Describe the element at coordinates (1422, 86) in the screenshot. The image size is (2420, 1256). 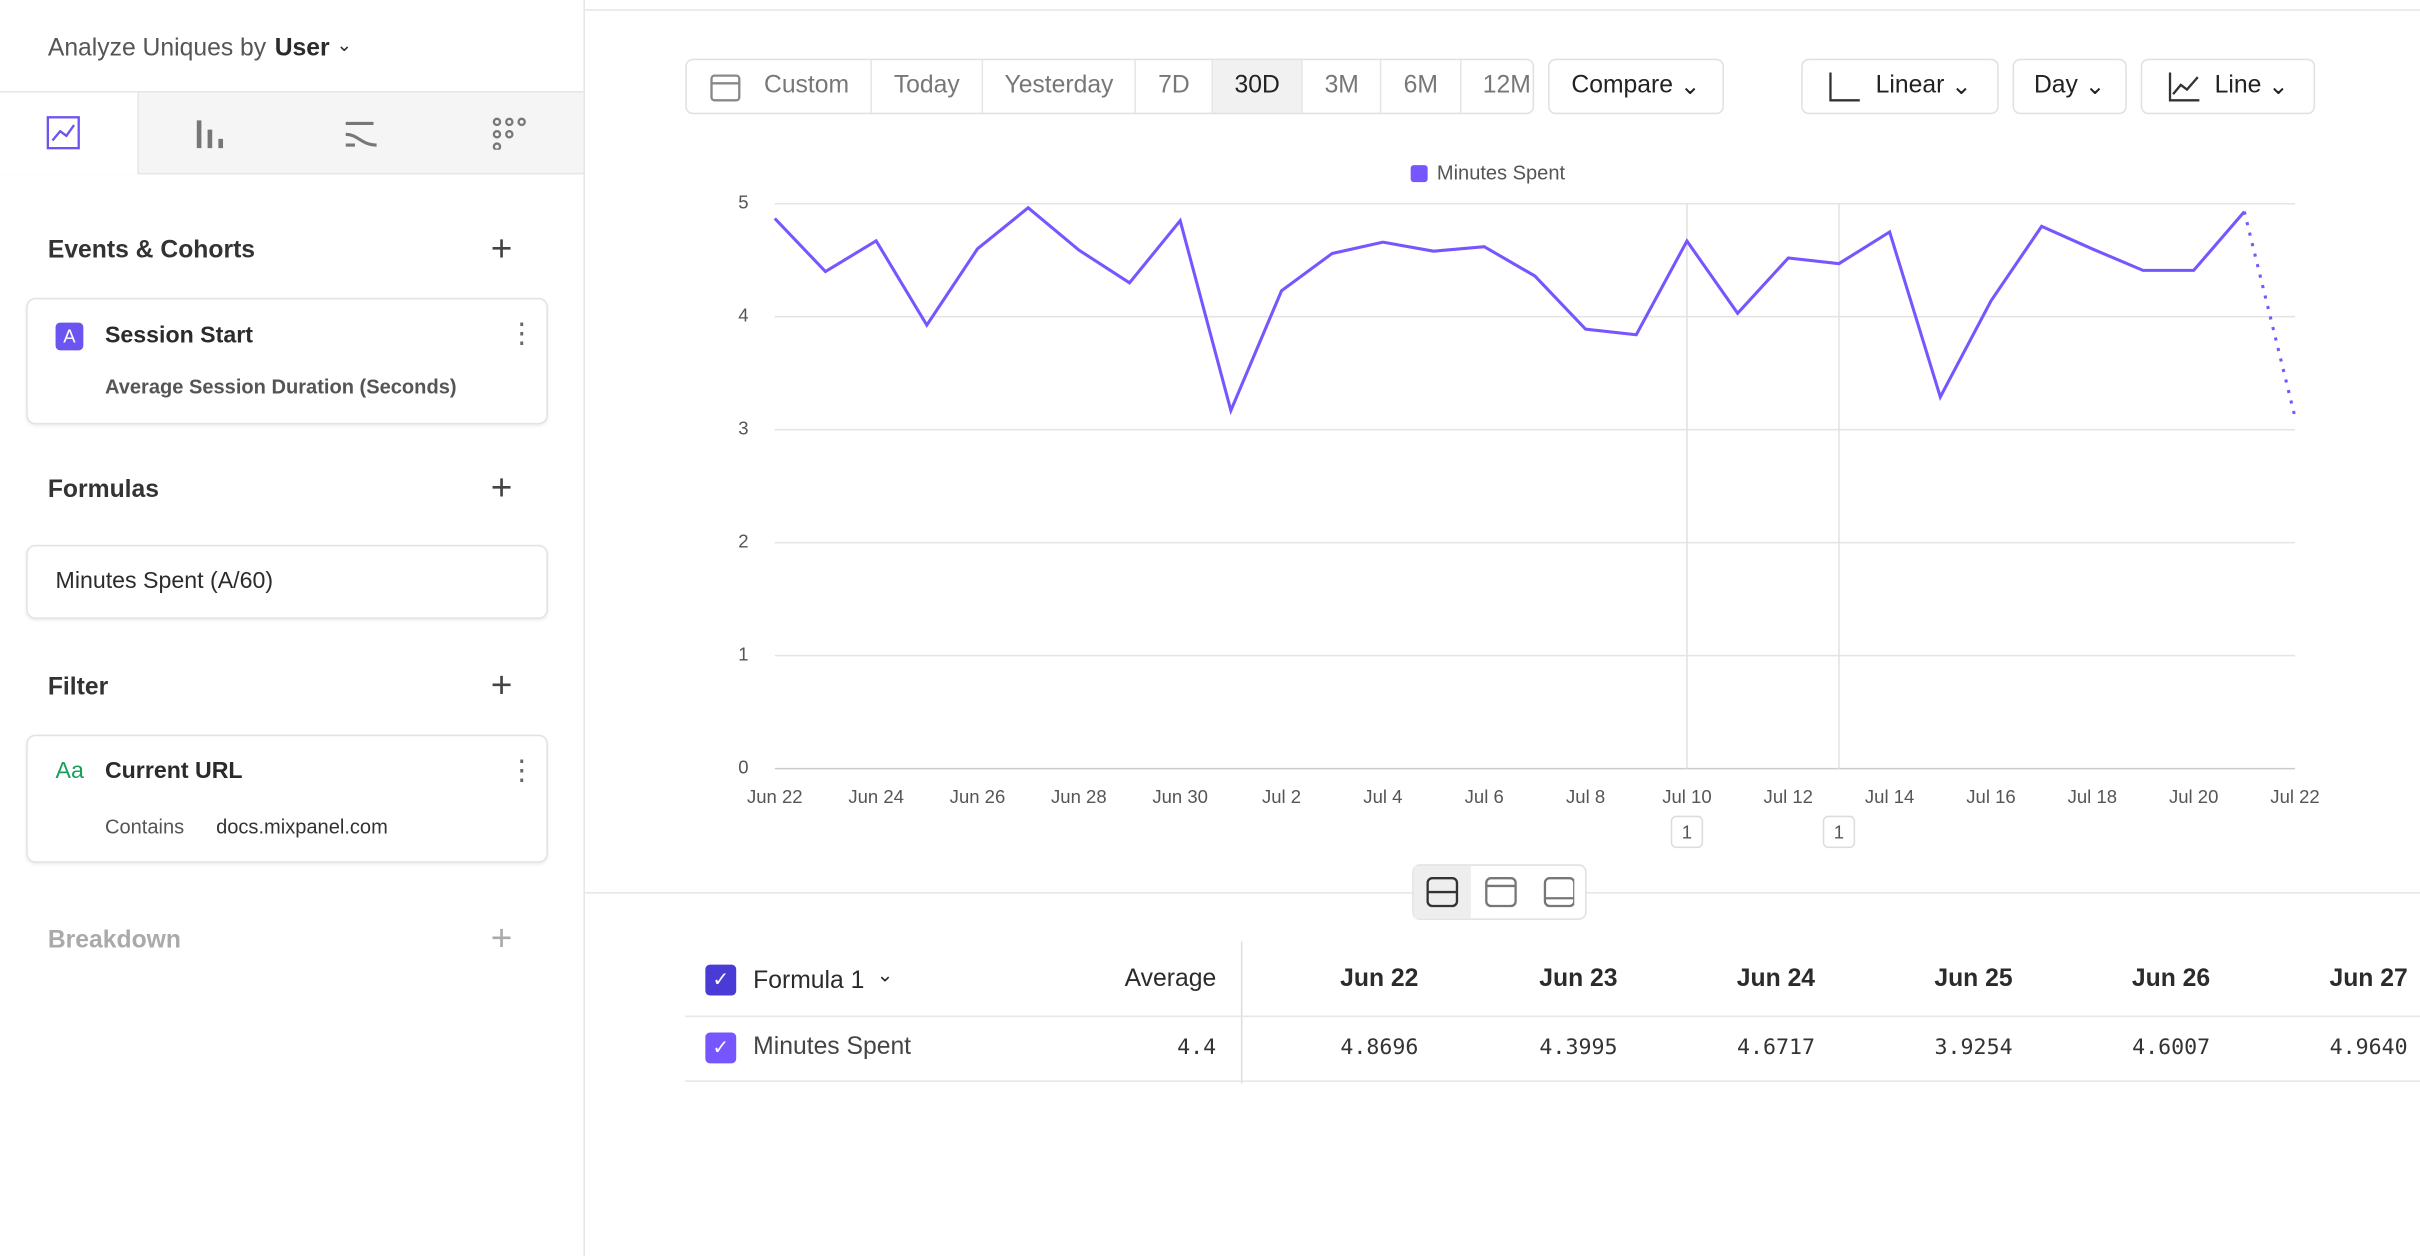
I see `range-option: 6M` at that location.